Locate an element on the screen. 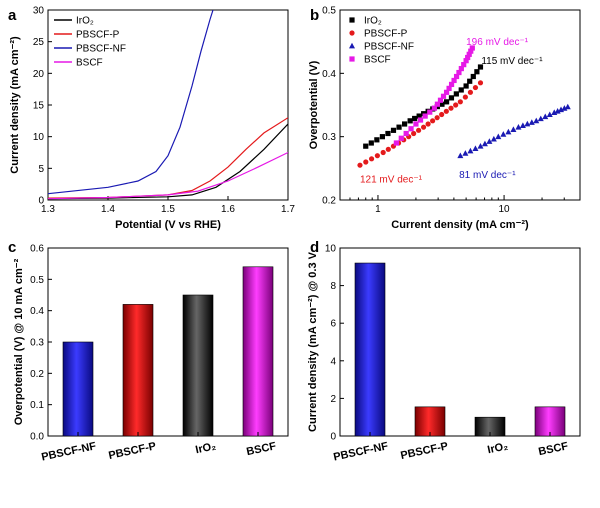 The image size is (600, 508). x-category-label-iro: IrO₂ is located at coordinates (497, 448).